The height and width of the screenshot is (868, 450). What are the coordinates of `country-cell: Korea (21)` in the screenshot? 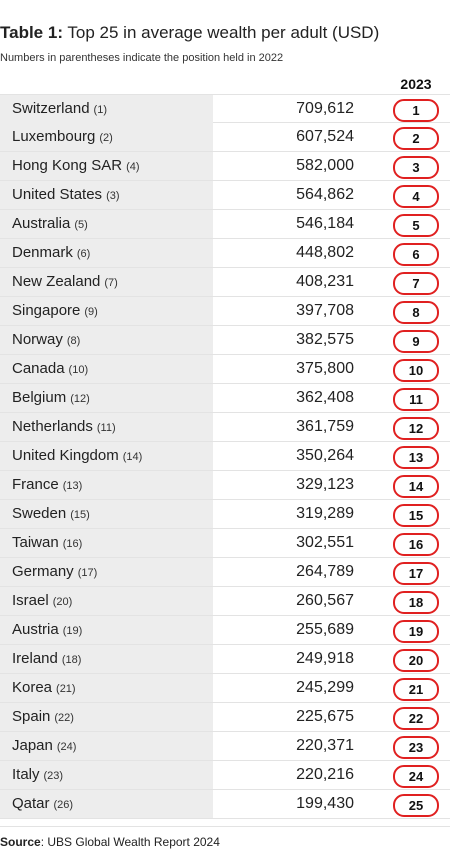 It's located at (106, 688).